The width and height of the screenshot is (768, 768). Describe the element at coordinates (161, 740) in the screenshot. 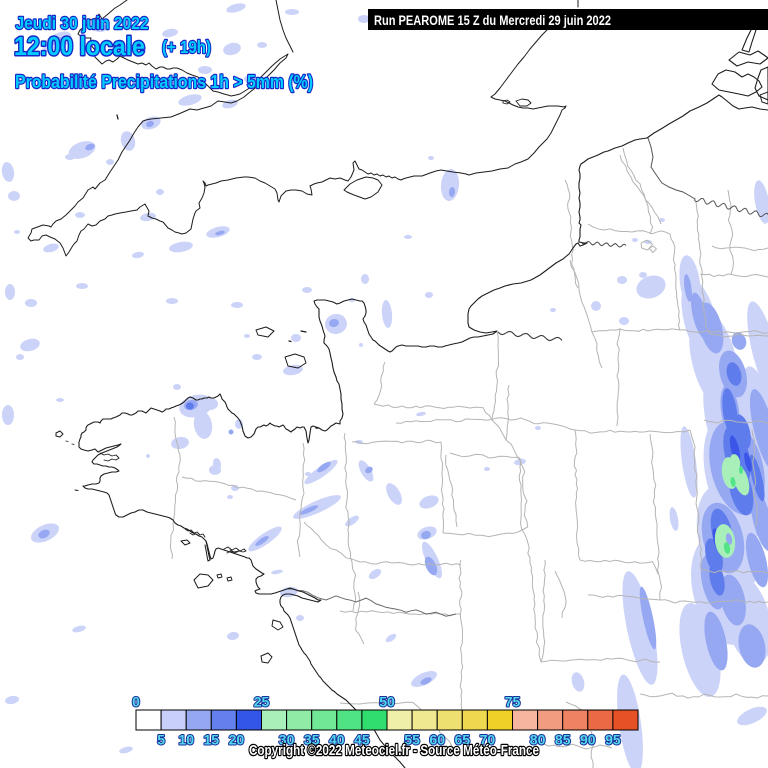

I see `svg-text: 5` at that location.